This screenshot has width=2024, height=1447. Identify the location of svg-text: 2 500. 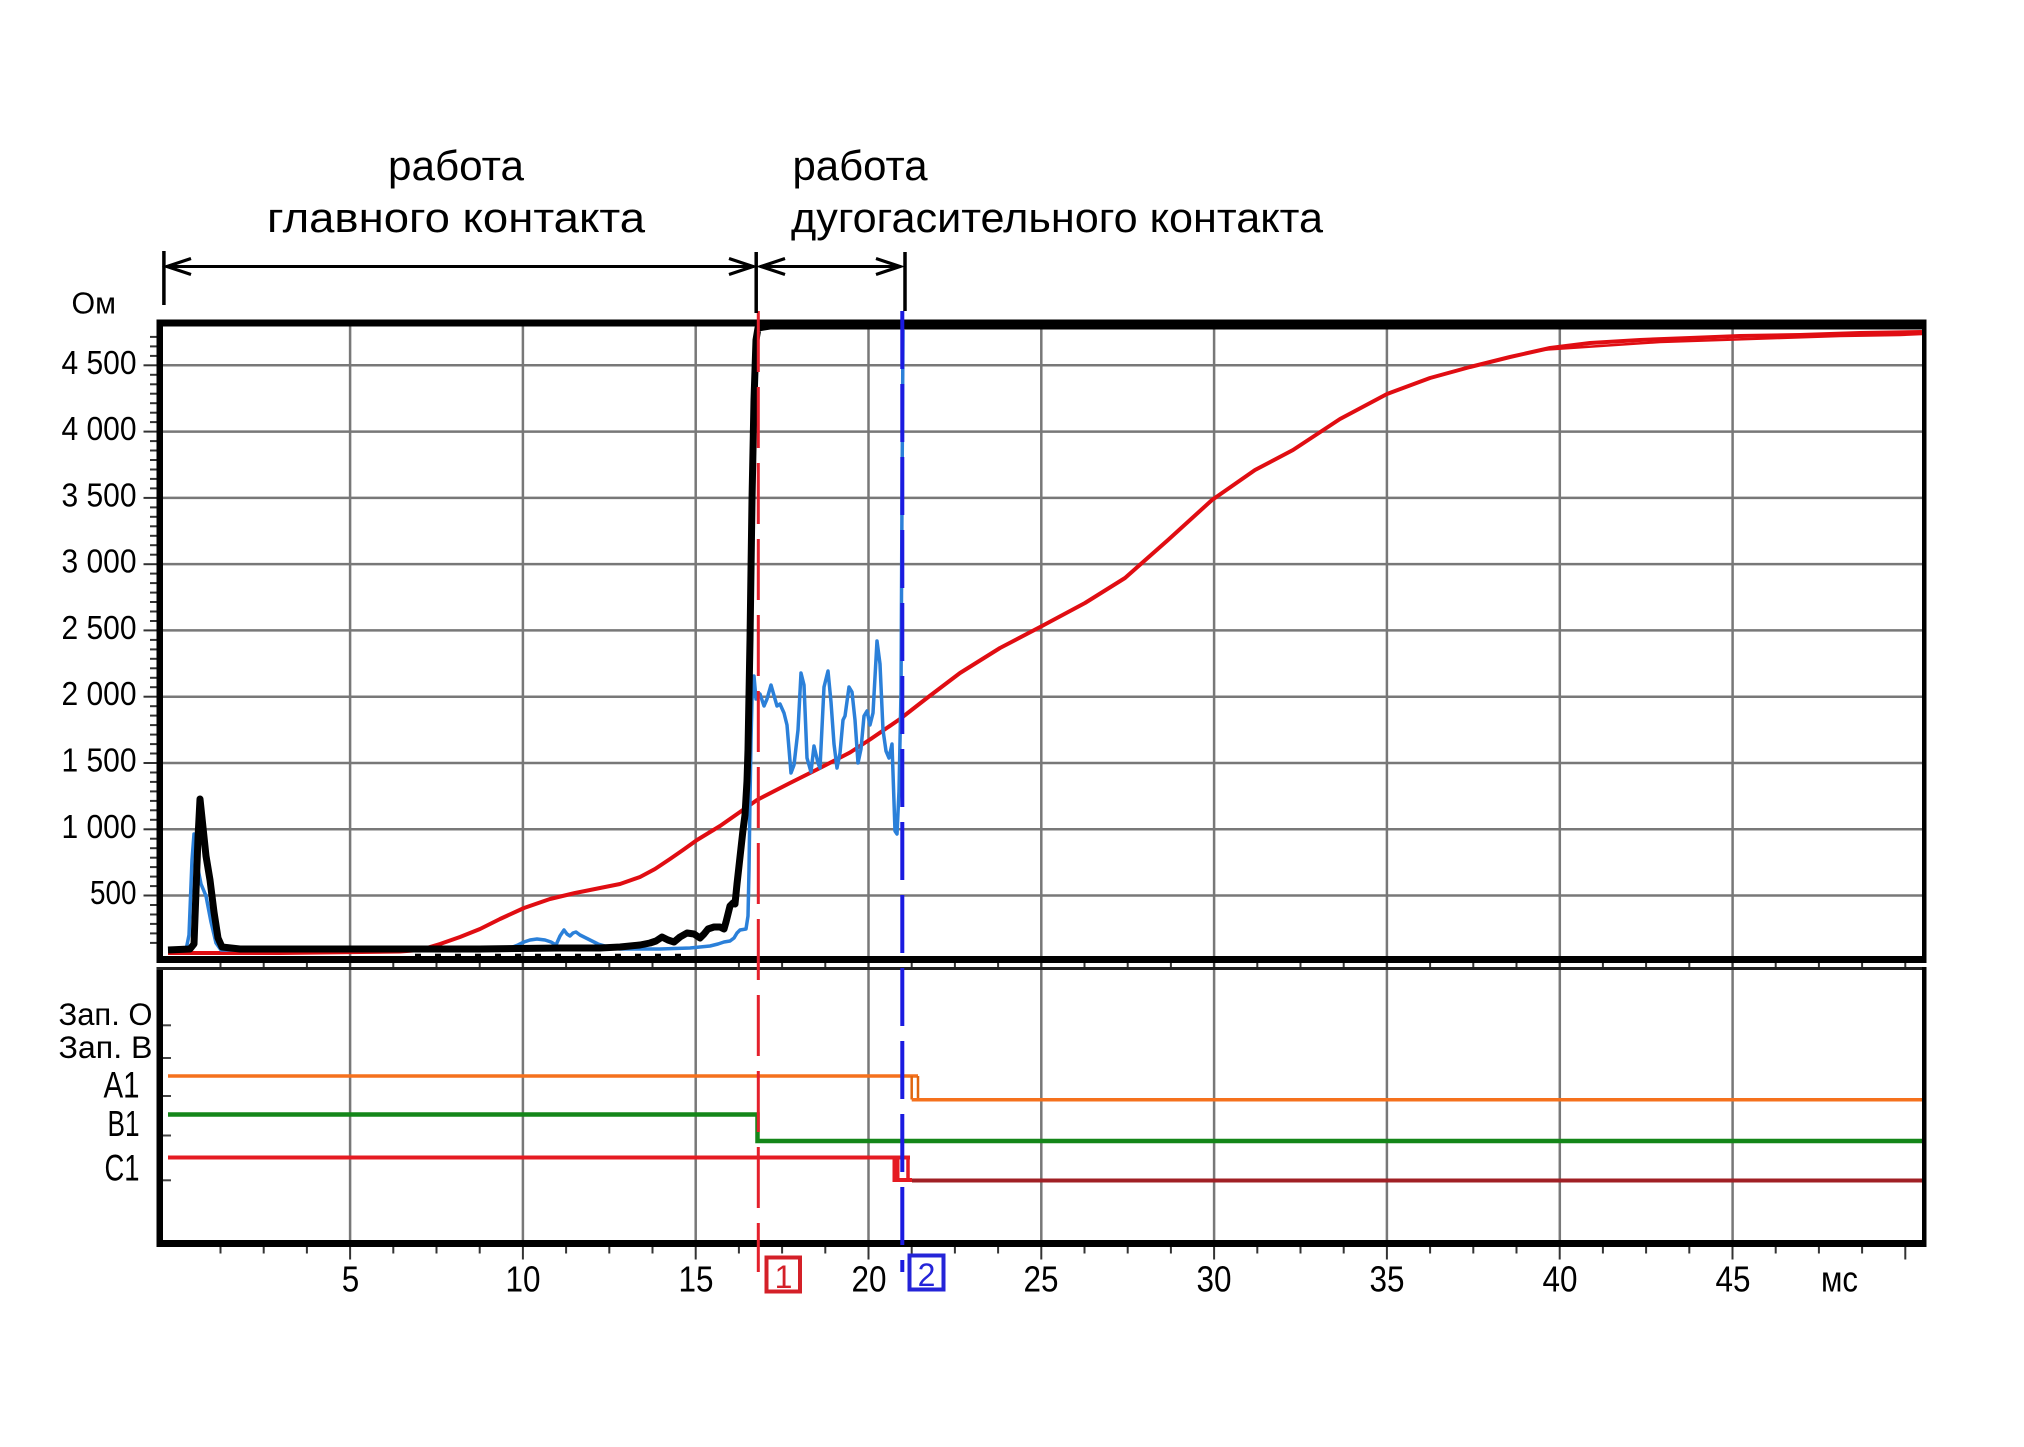
(99, 627).